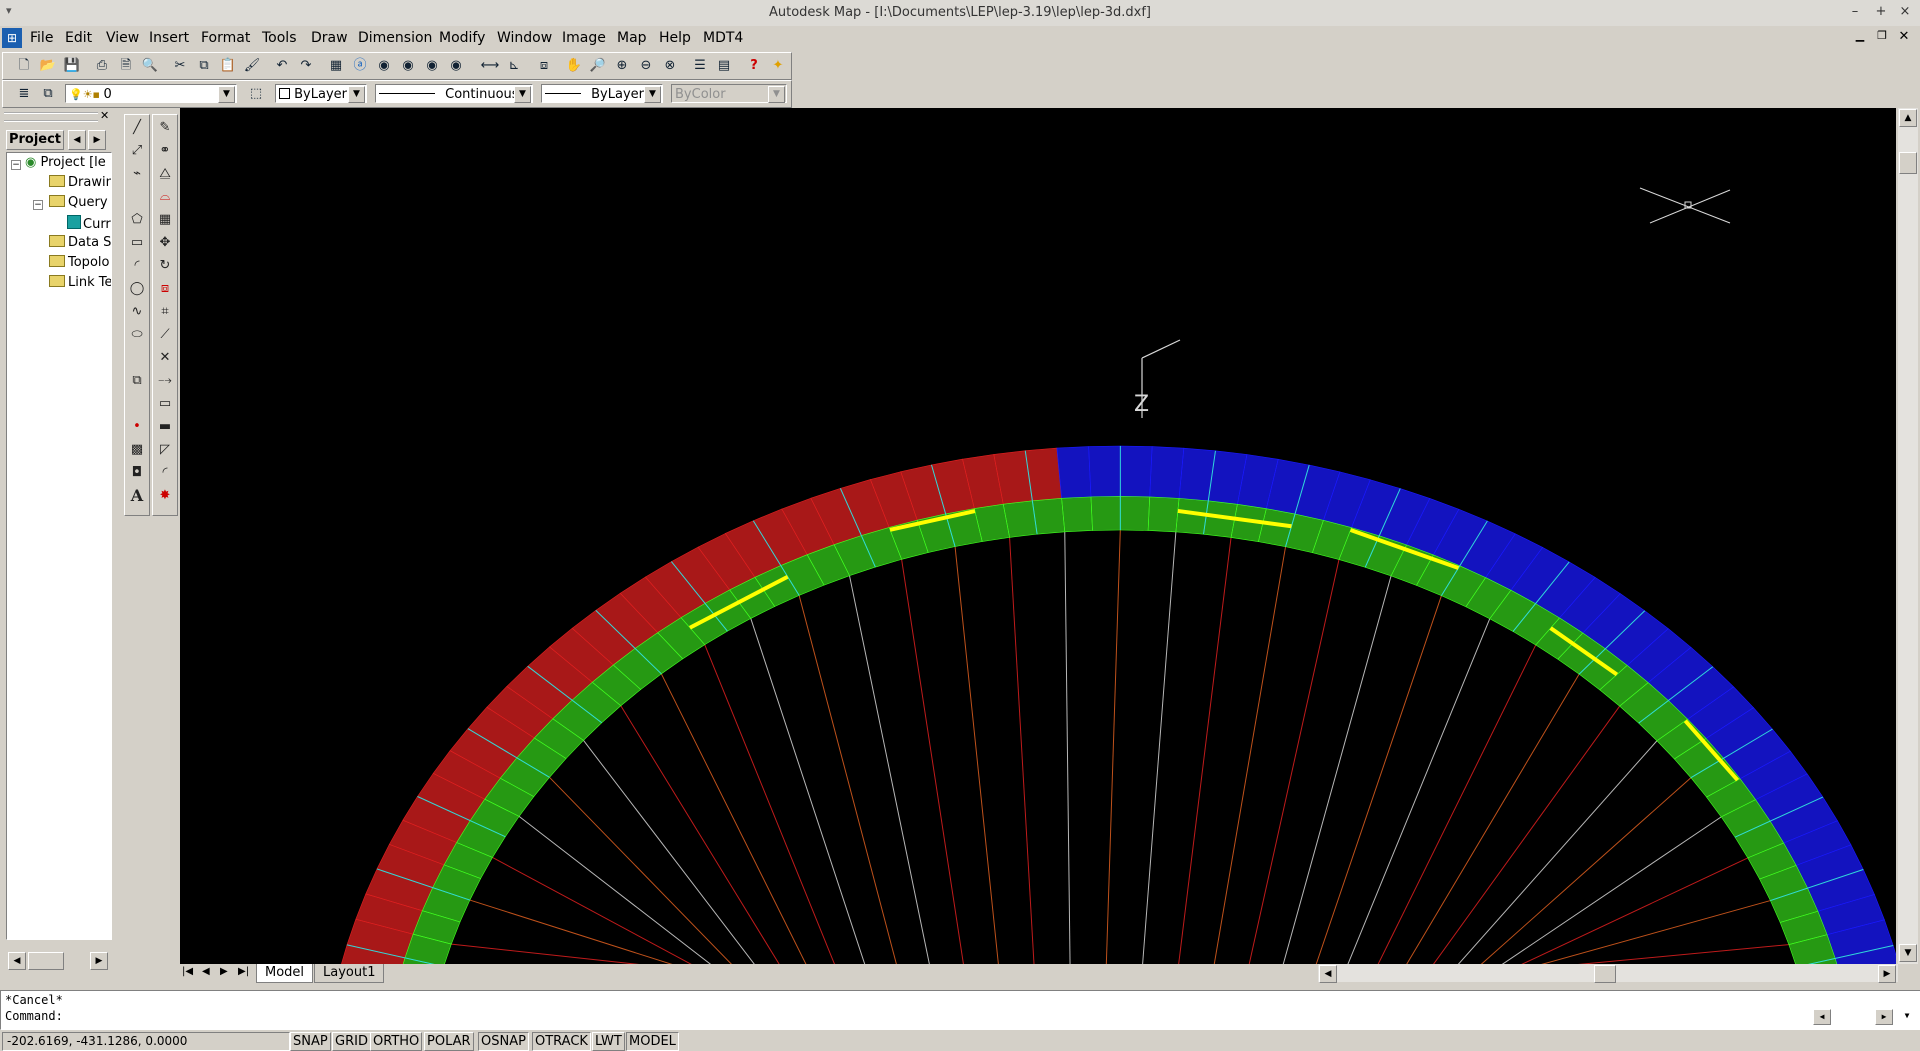 The height and width of the screenshot is (1051, 1920). What do you see at coordinates (1884, 1017) in the screenshot?
I see `command-scroll-right-button: ▶` at bounding box center [1884, 1017].